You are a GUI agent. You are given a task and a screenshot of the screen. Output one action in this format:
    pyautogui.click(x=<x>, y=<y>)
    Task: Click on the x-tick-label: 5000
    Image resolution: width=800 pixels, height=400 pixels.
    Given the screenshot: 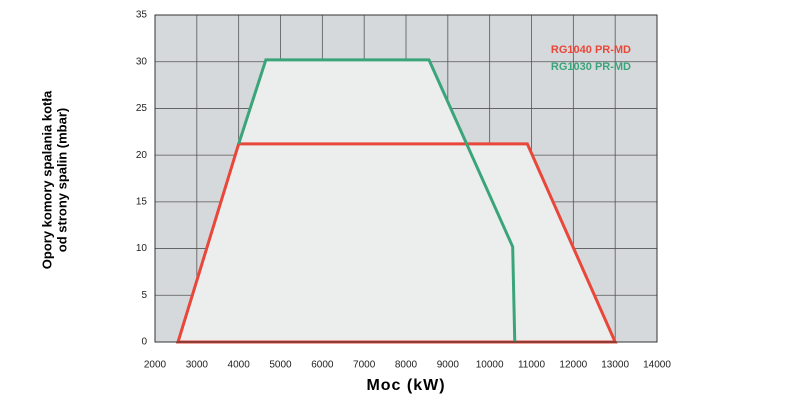 What is the action you would take?
    pyautogui.click(x=280, y=365)
    